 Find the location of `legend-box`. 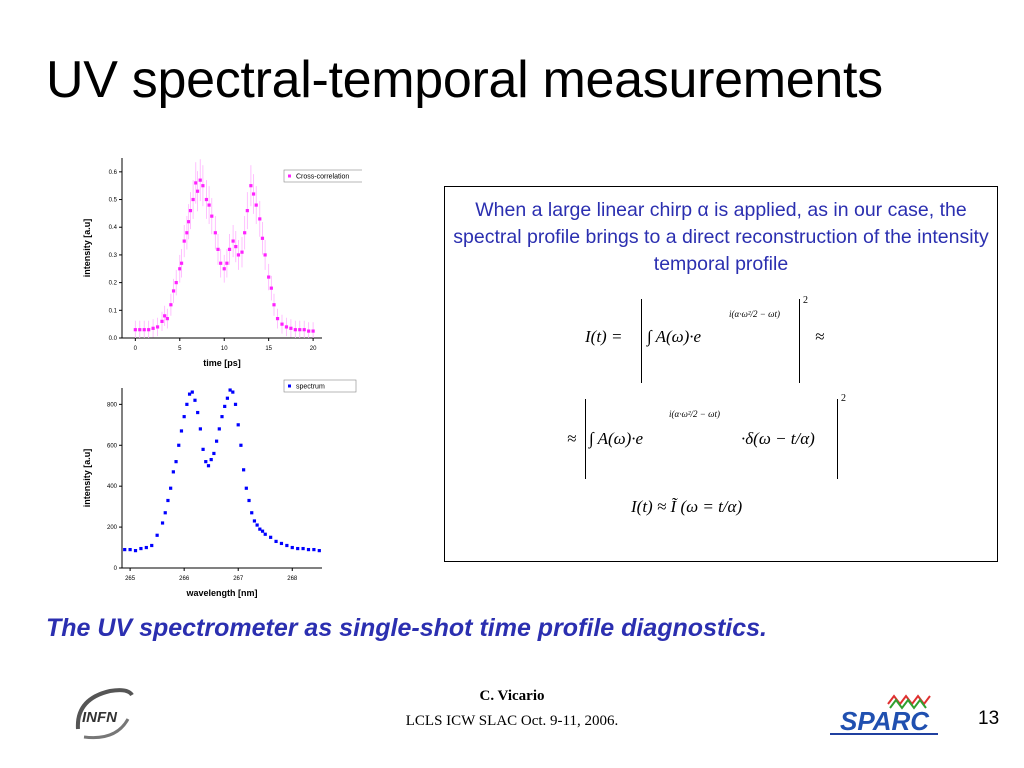

legend-box is located at coordinates (320, 386).